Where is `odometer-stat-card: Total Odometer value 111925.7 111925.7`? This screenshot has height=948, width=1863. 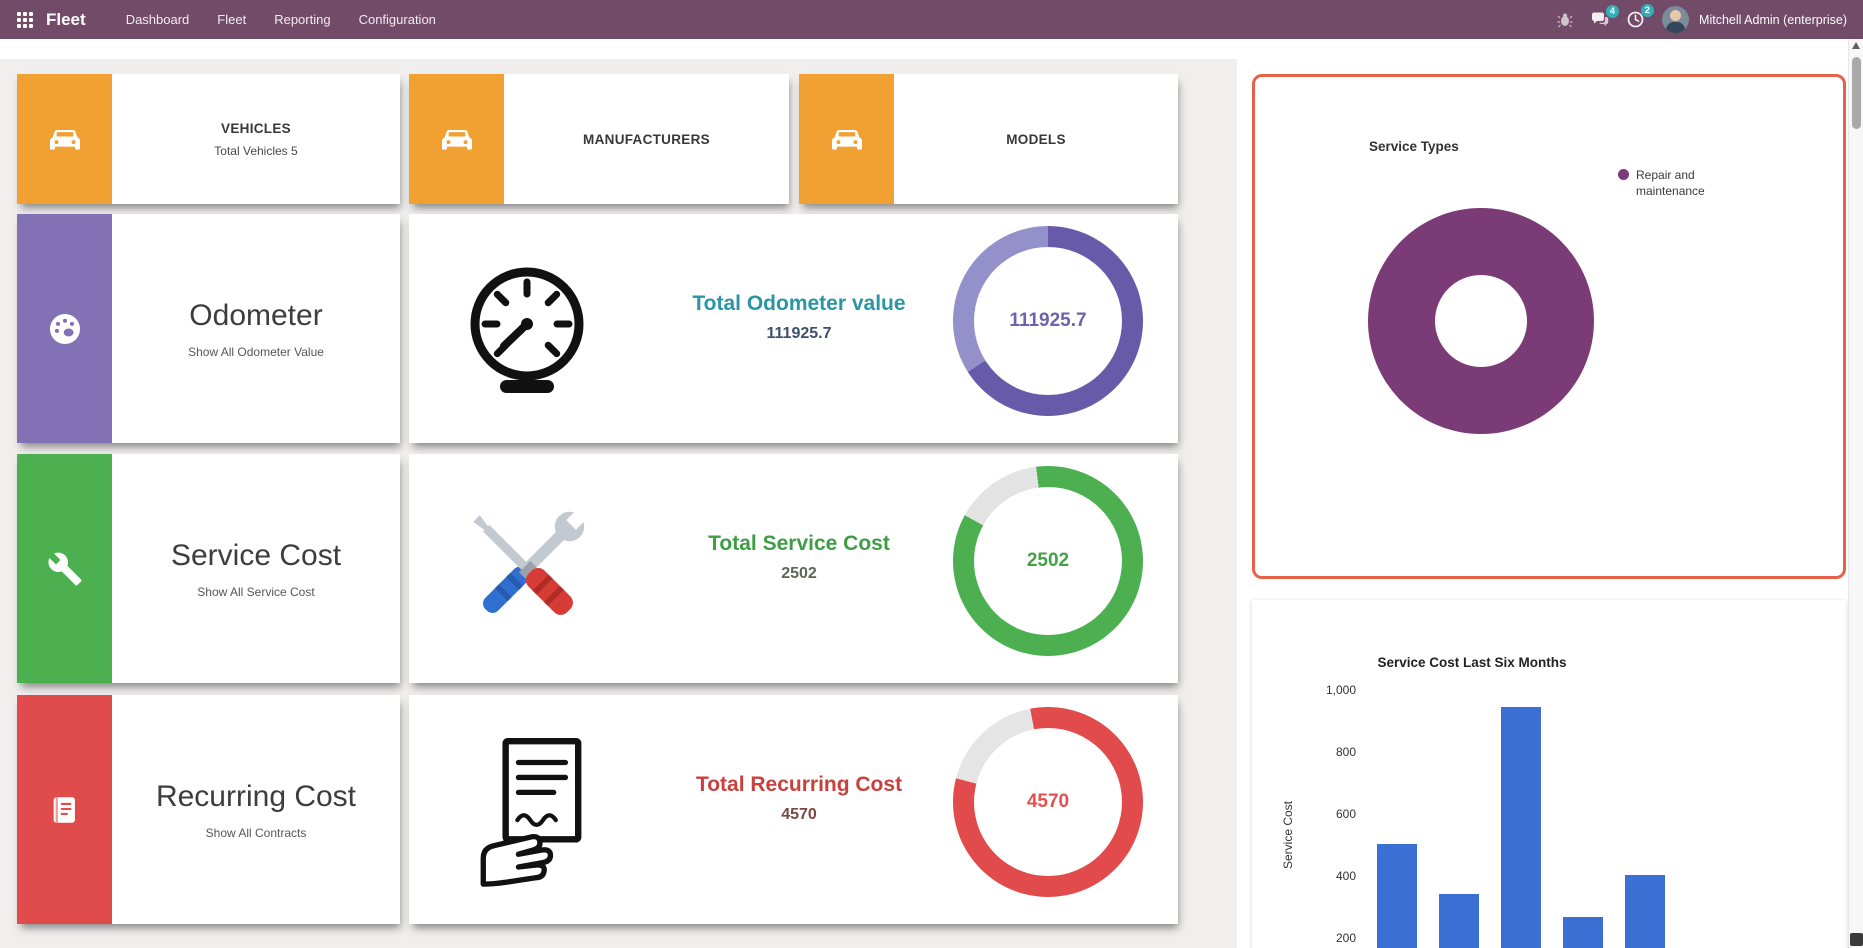
odometer-stat-card: Total Odometer value 111925.7 111925.7 is located at coordinates (793, 328).